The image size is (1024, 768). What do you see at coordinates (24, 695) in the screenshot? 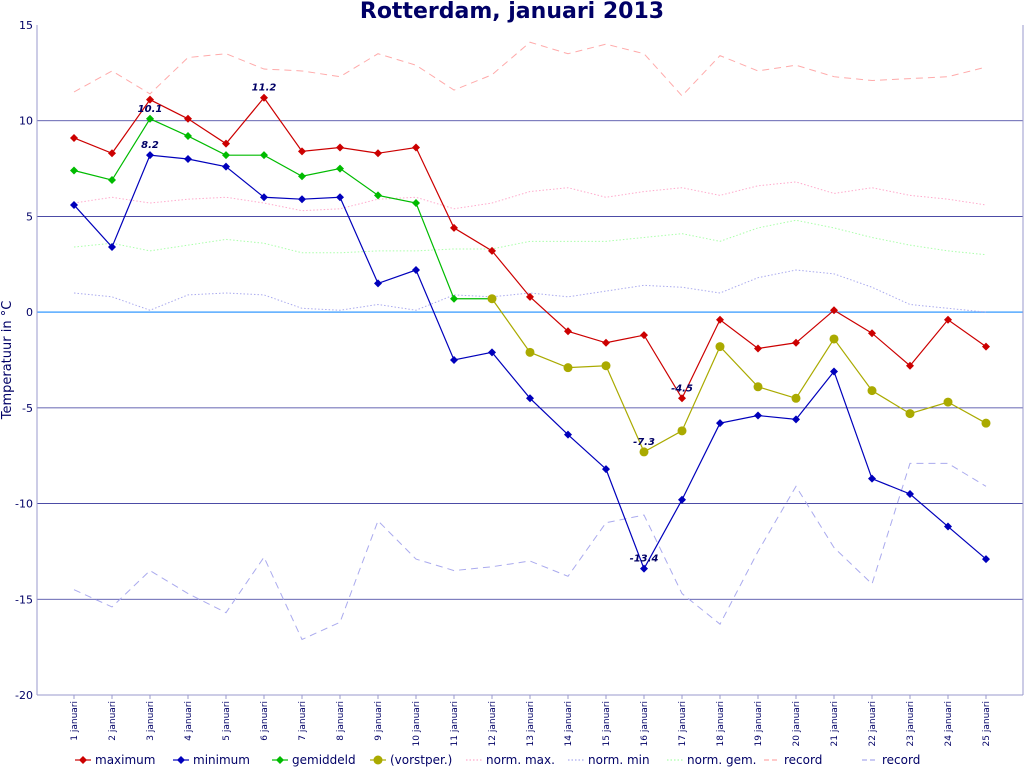
I see `y-tick-label: -20` at bounding box center [24, 695].